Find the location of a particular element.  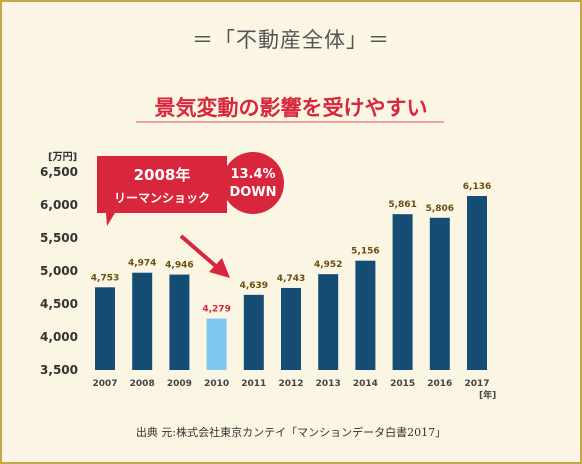

value-label: 6,136 is located at coordinates (477, 187).